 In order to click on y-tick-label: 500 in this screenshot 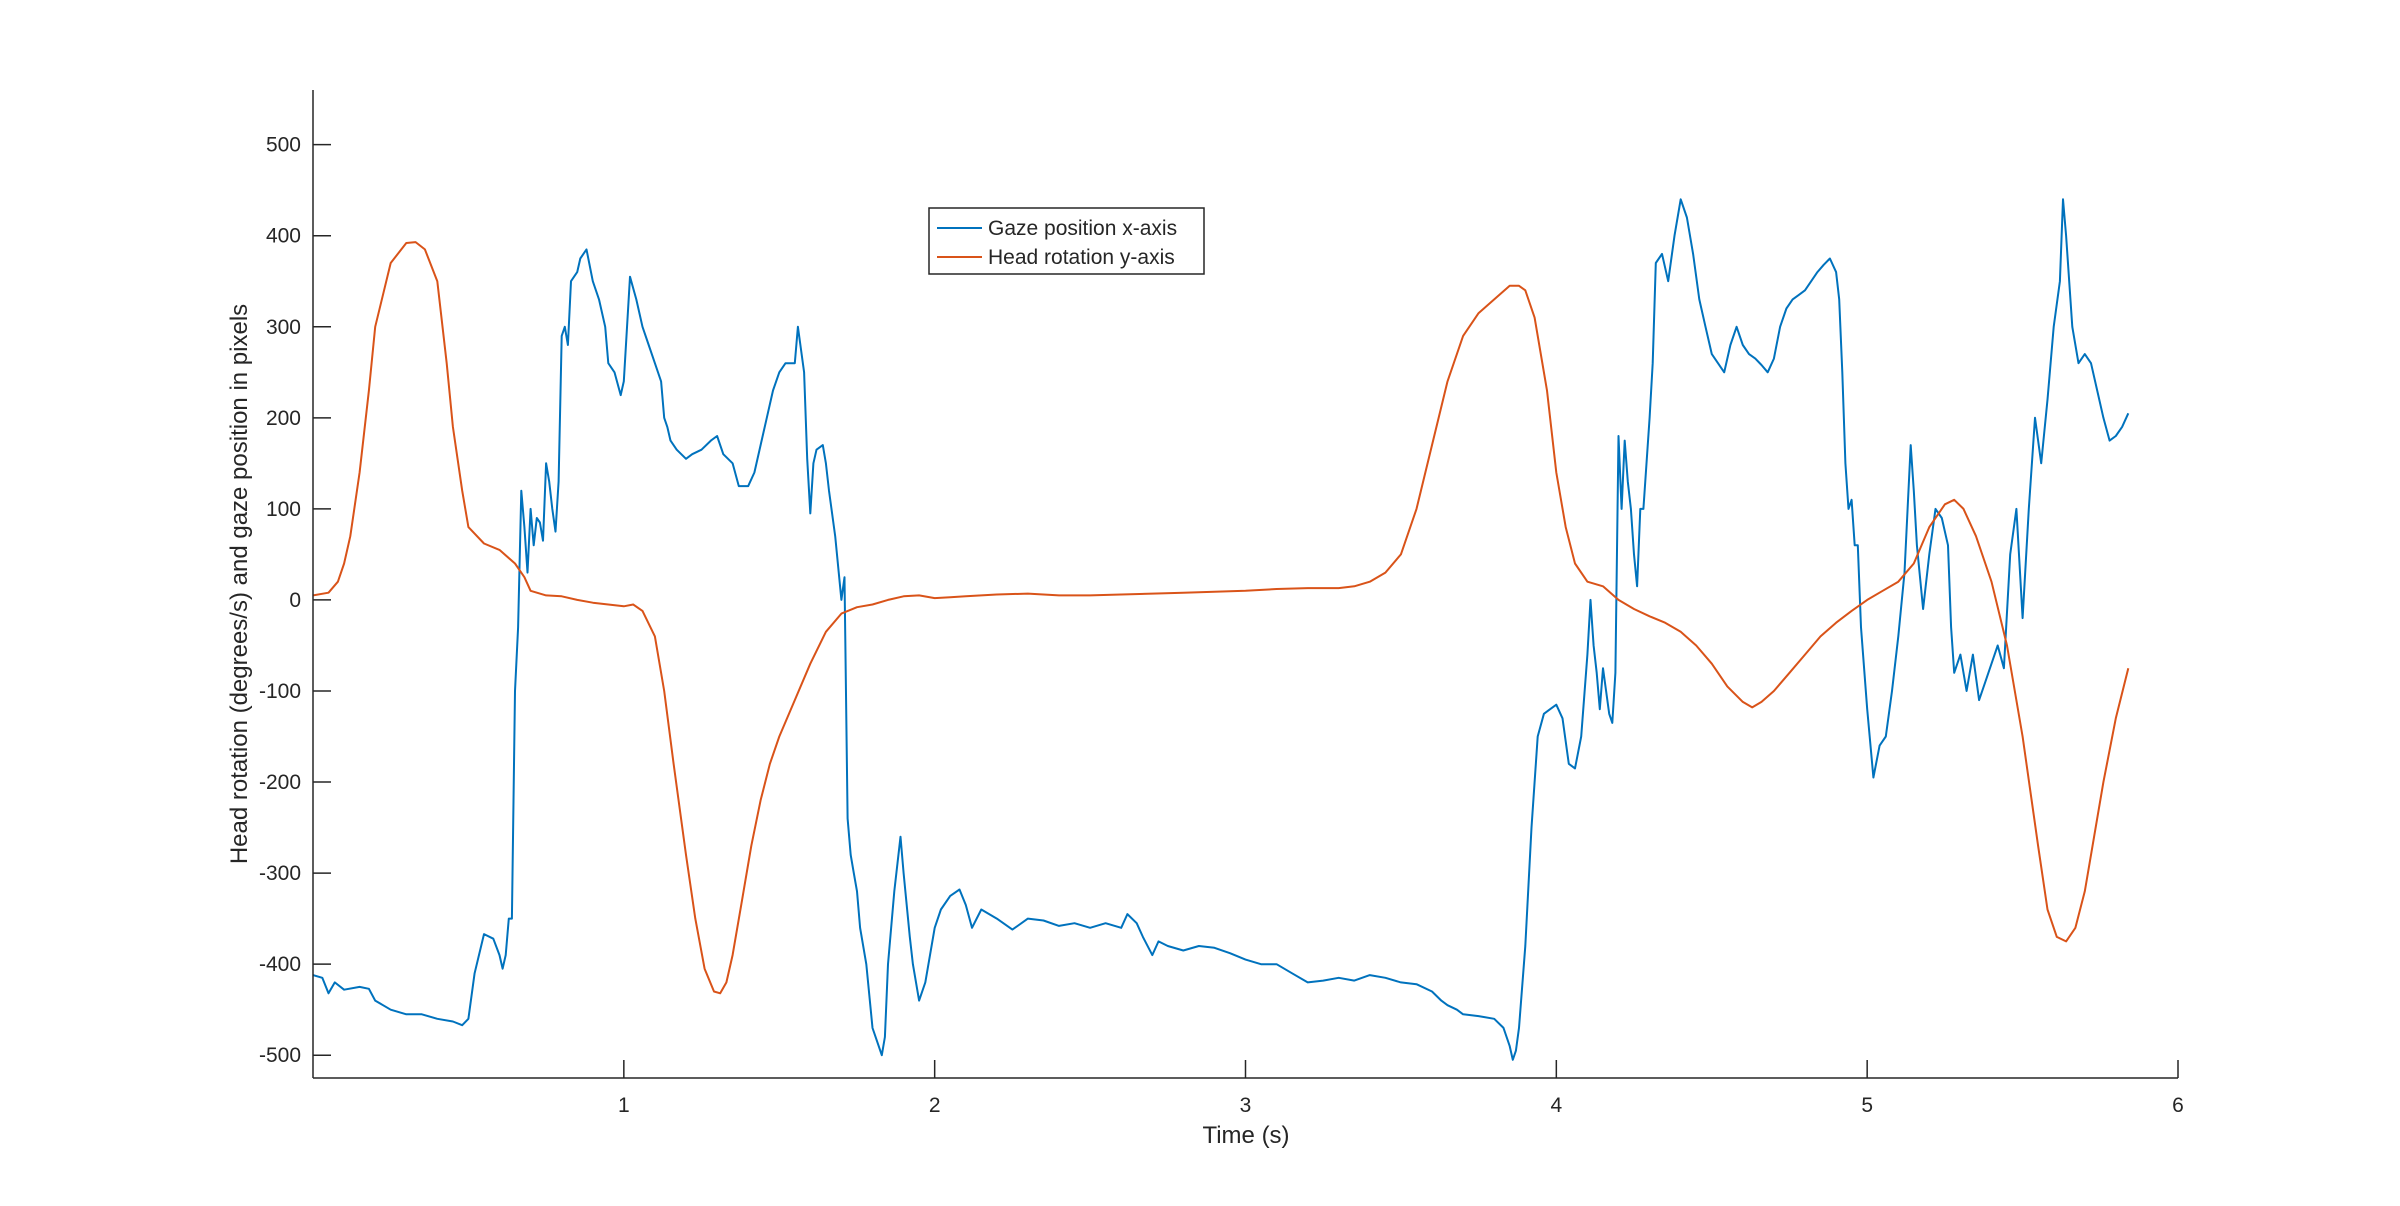, I will do `click(283, 145)`.